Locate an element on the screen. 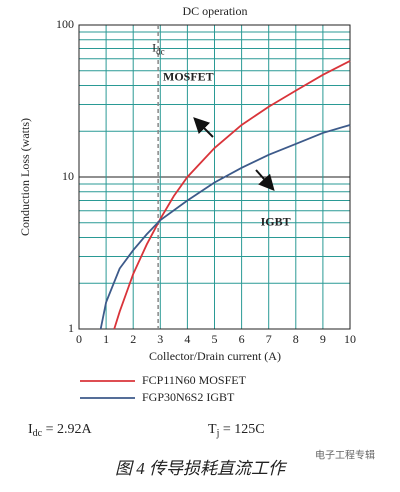 Image resolution: width=400 pixels, height=492 pixels. x-tick-label: 10 is located at coordinates (350, 339).